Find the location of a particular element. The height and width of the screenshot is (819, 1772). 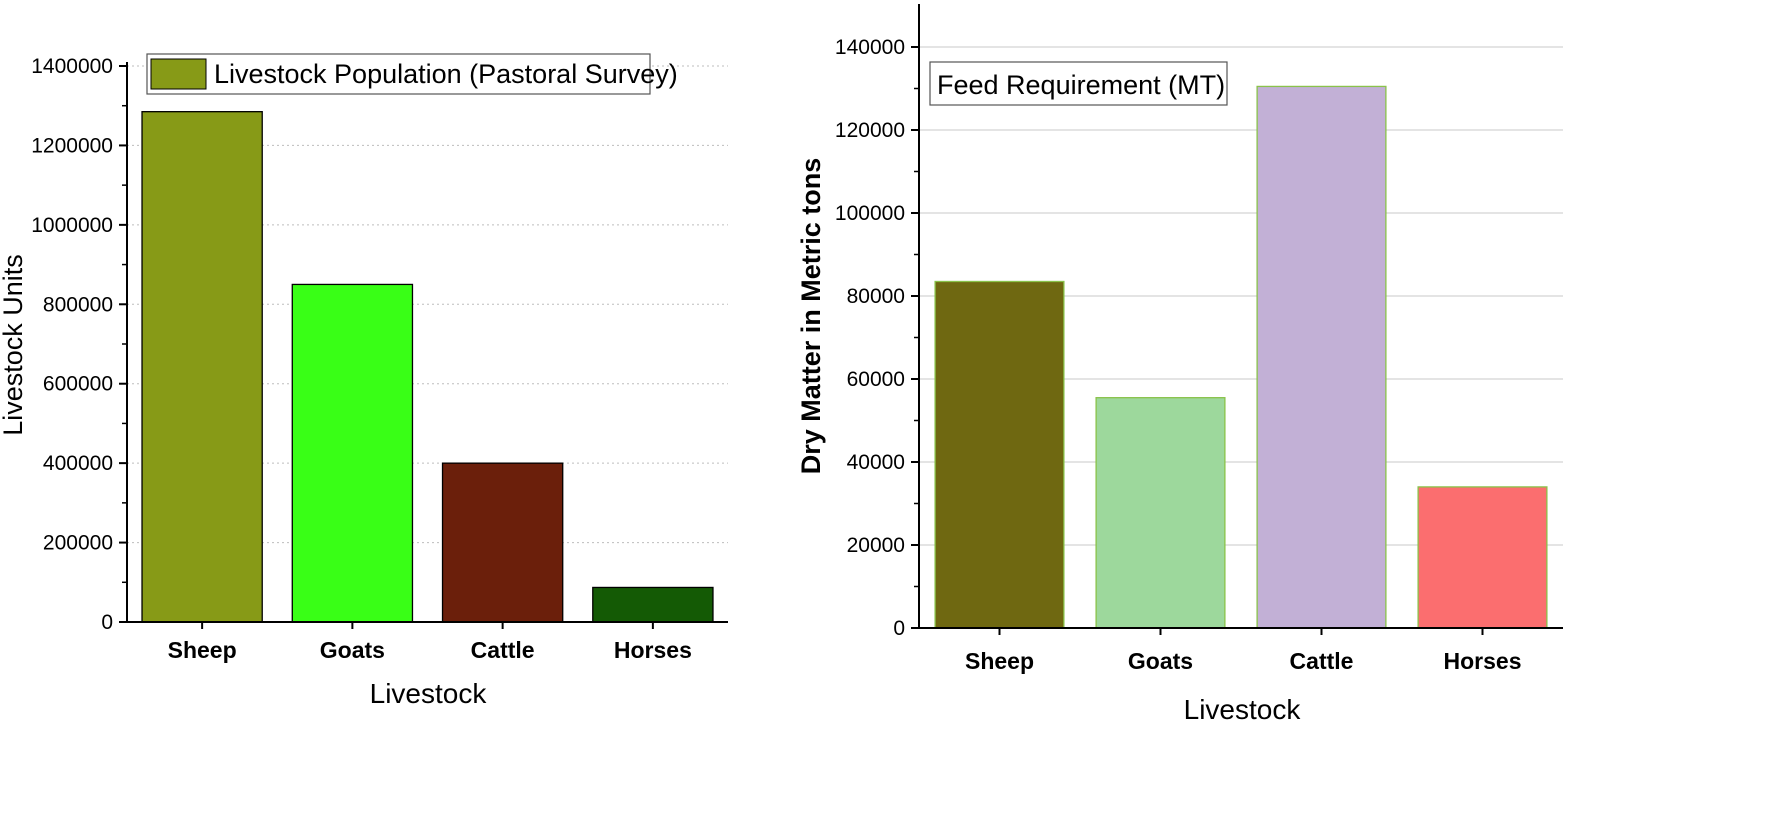

chart2-bar-cattle is located at coordinates (1321, 357).